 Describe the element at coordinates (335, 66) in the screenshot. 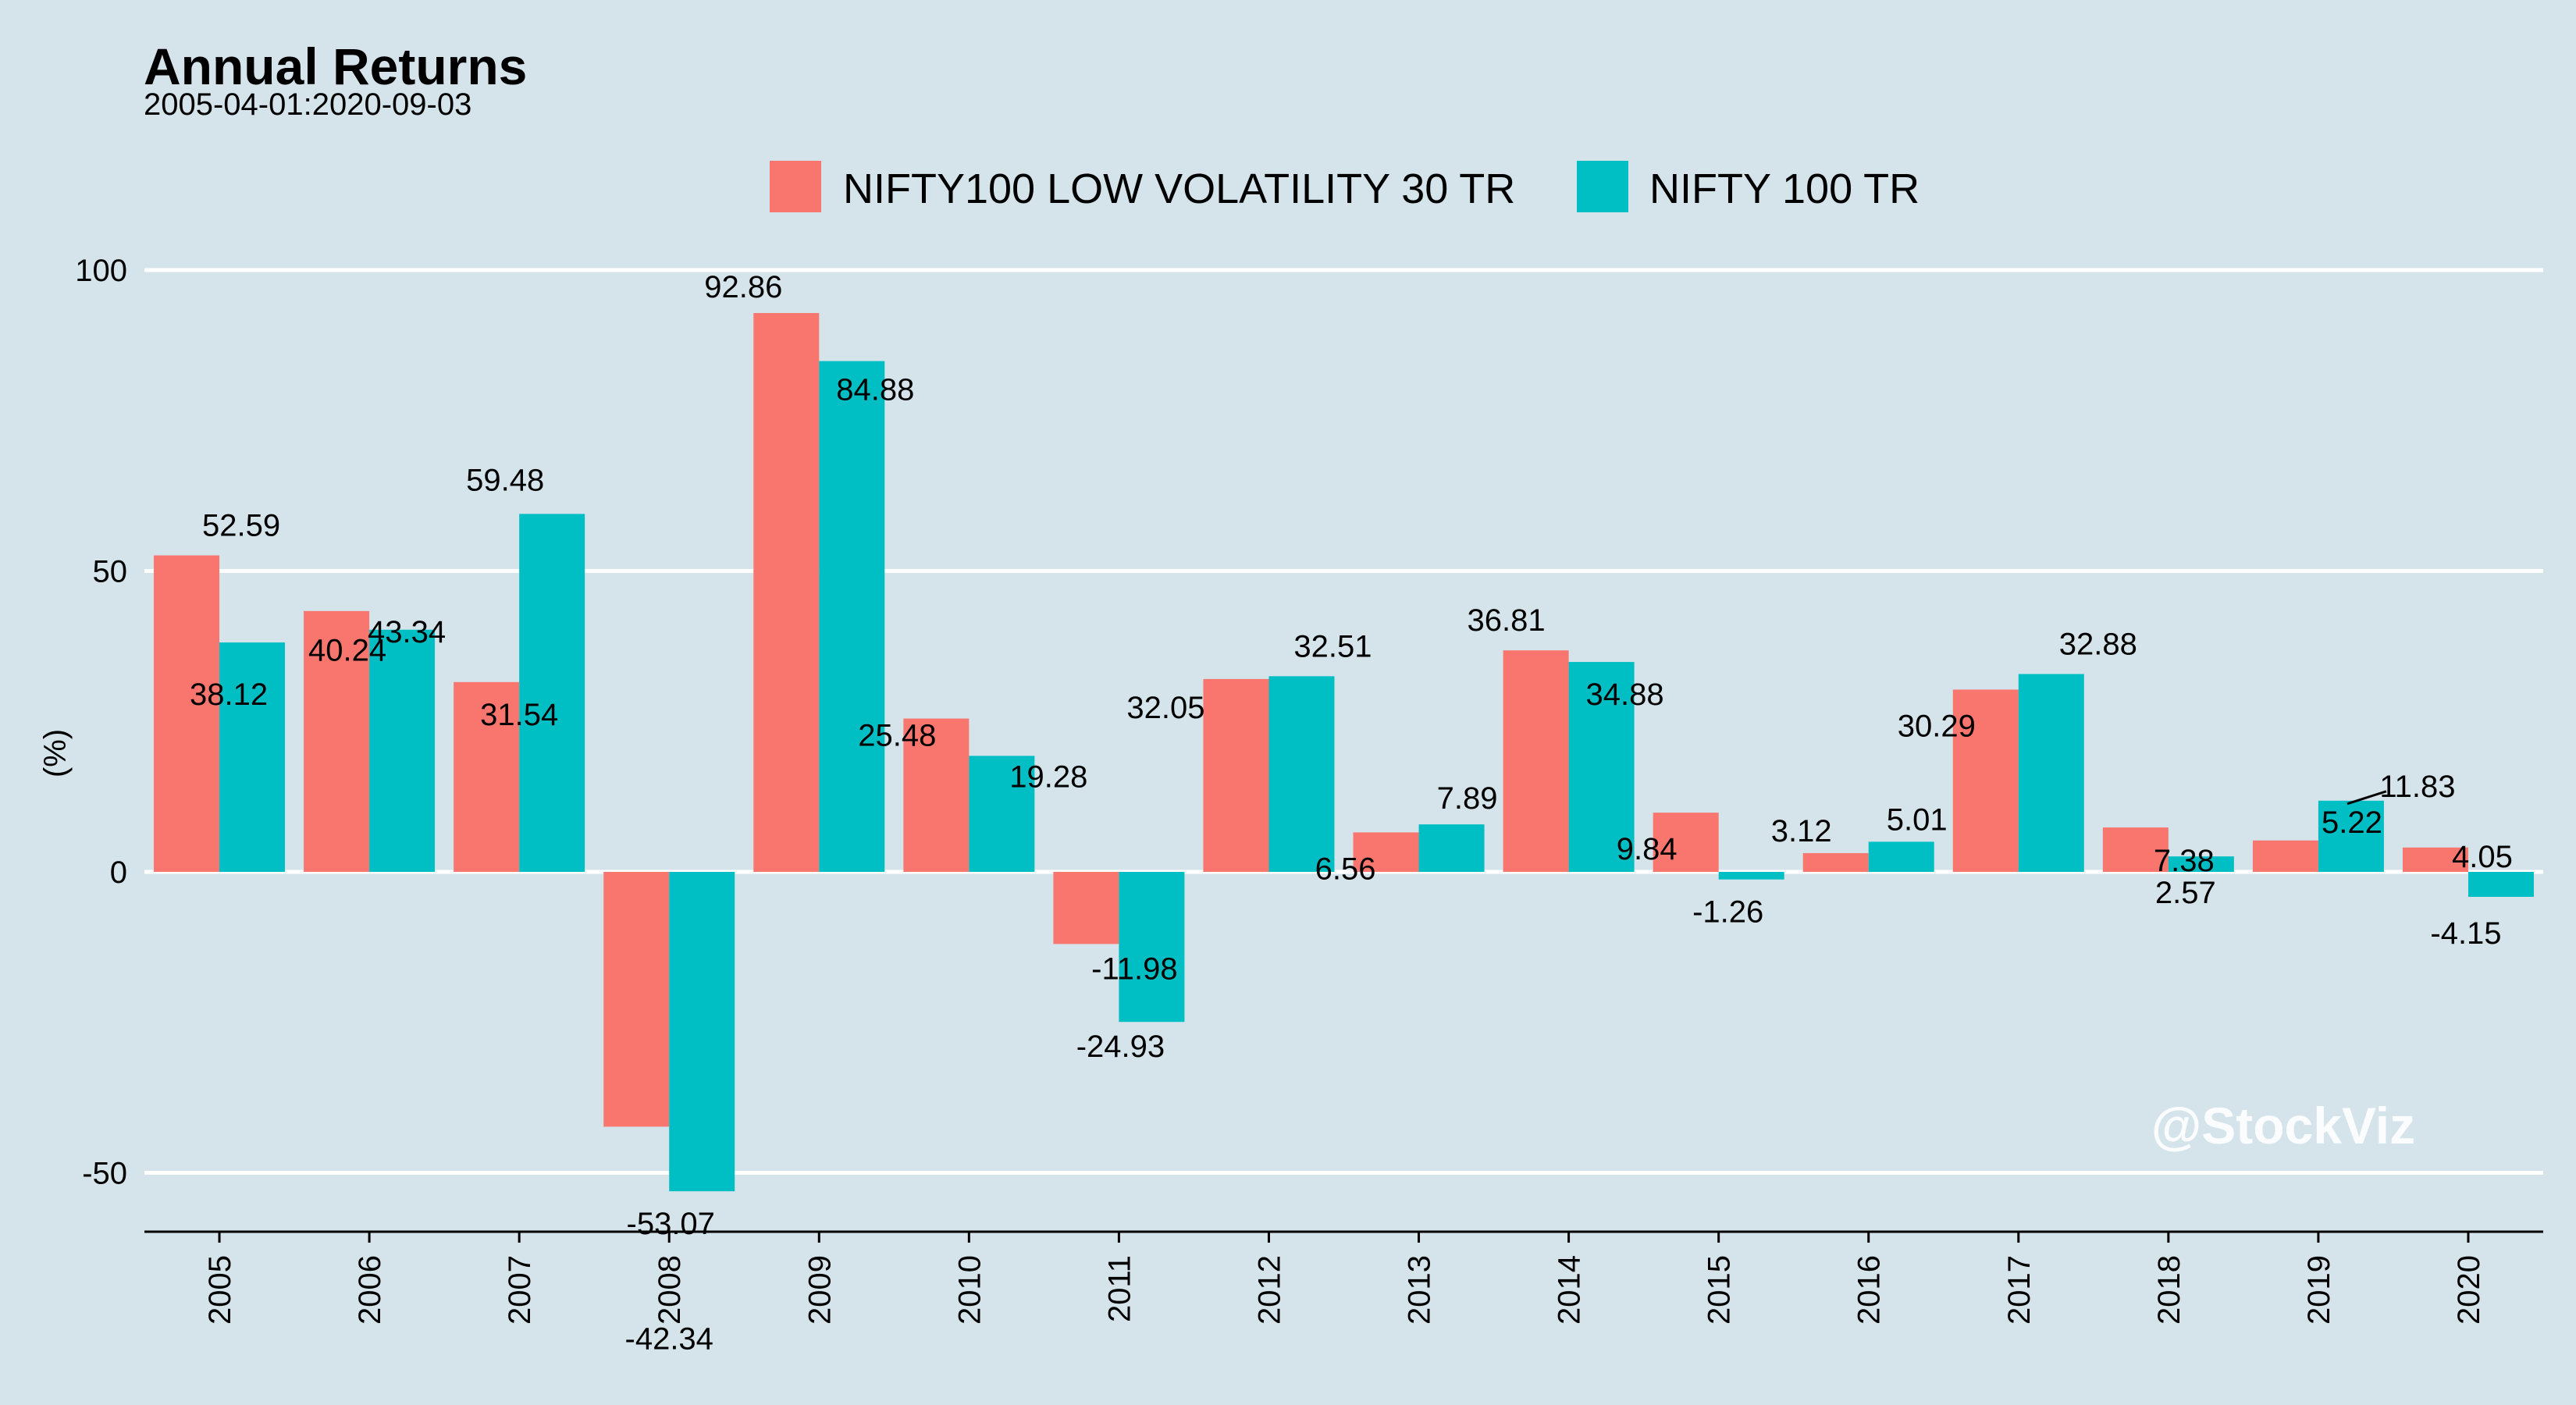

I see `chart-title: Annual Returns` at that location.